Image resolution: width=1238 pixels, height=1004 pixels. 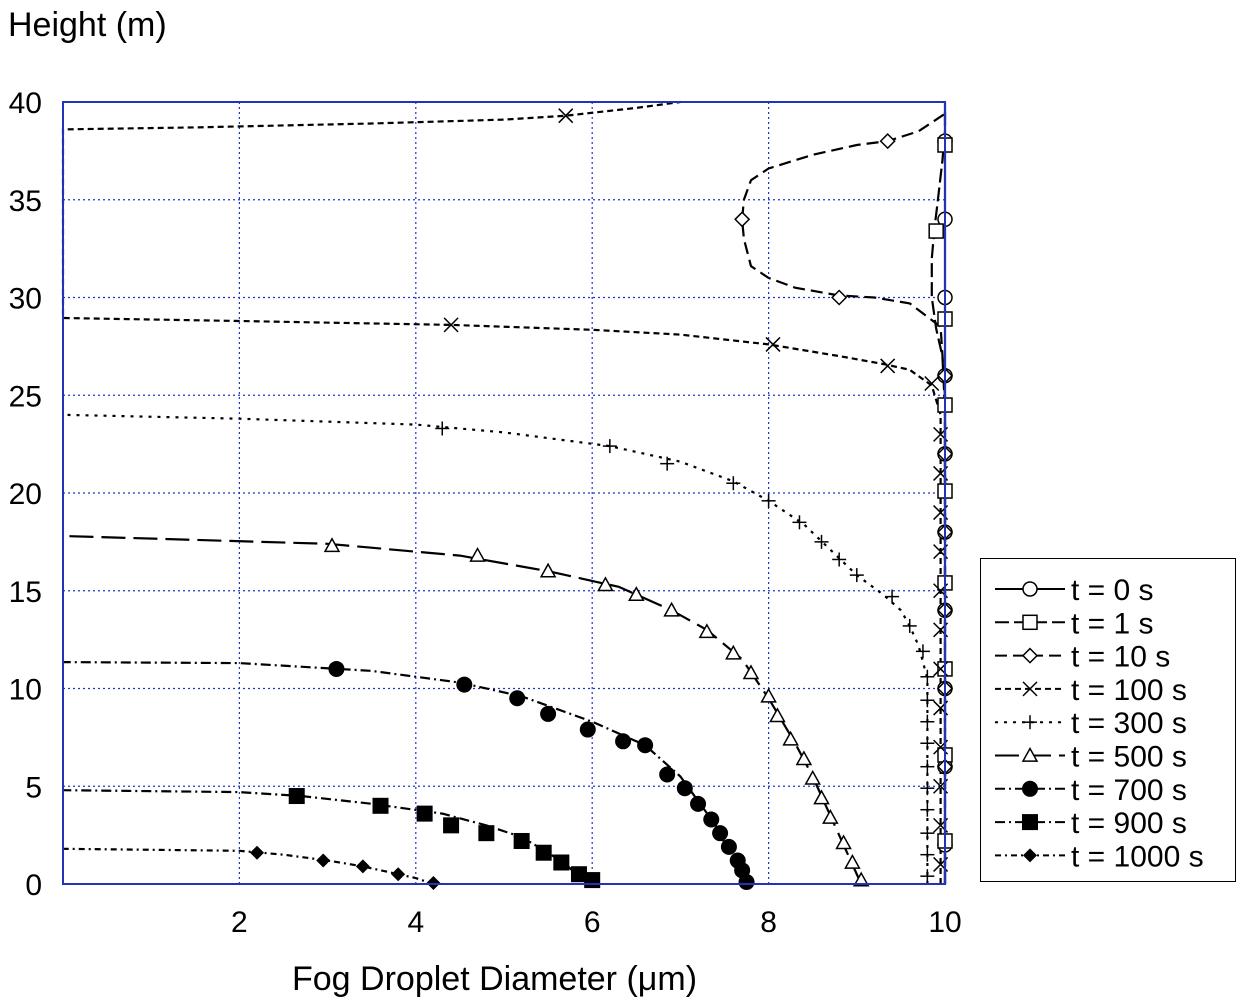 I want to click on legend-entry-t-10-s: t = 10 s, so click(x=1082, y=657).